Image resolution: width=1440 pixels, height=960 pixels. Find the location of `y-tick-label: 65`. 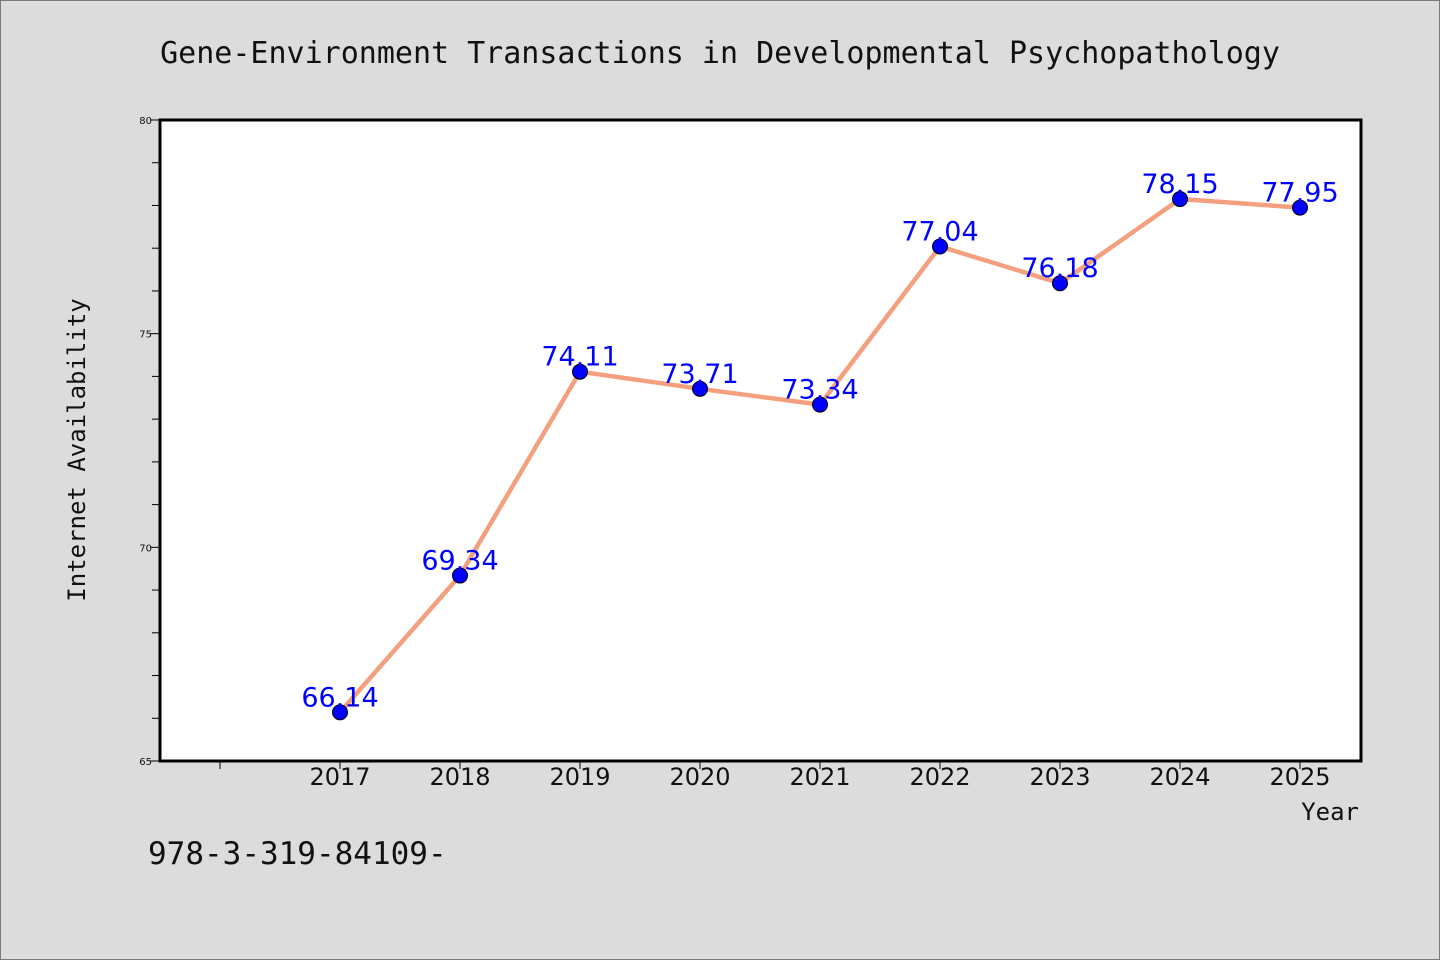

y-tick-label: 65 is located at coordinates (145, 762).